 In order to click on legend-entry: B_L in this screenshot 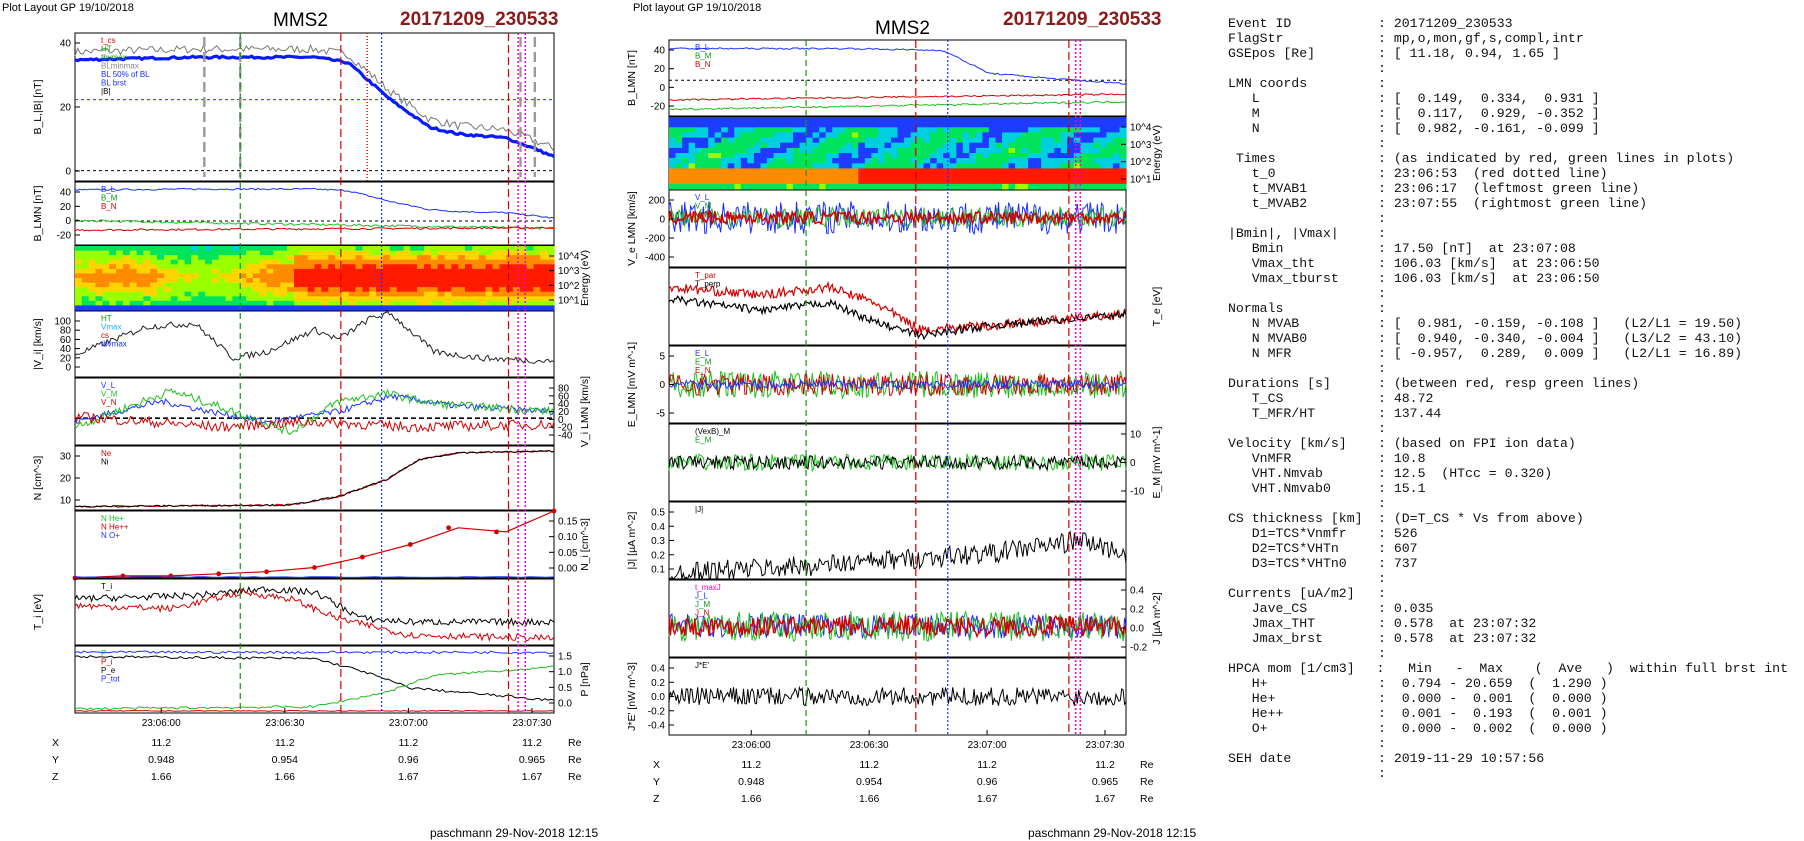, I will do `click(702, 47)`.